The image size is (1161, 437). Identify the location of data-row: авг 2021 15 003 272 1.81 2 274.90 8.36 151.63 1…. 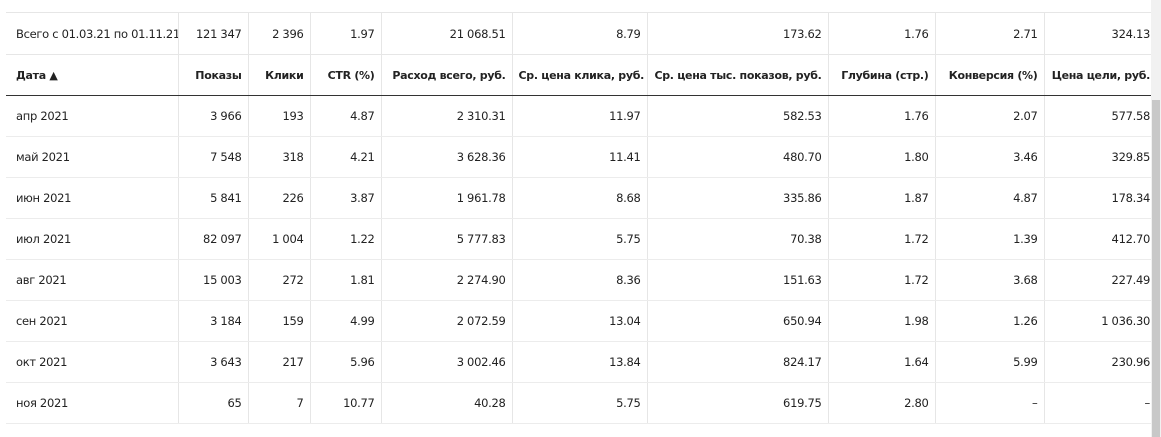
(581, 280).